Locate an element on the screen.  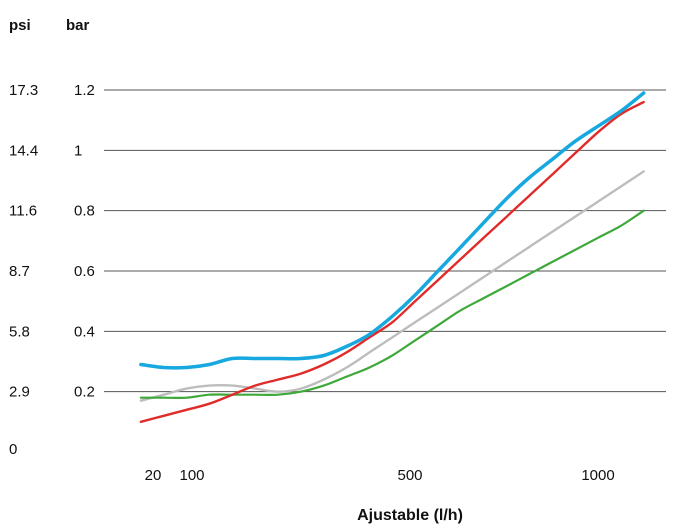
bar-tick-label: 0.4 is located at coordinates (84, 331).